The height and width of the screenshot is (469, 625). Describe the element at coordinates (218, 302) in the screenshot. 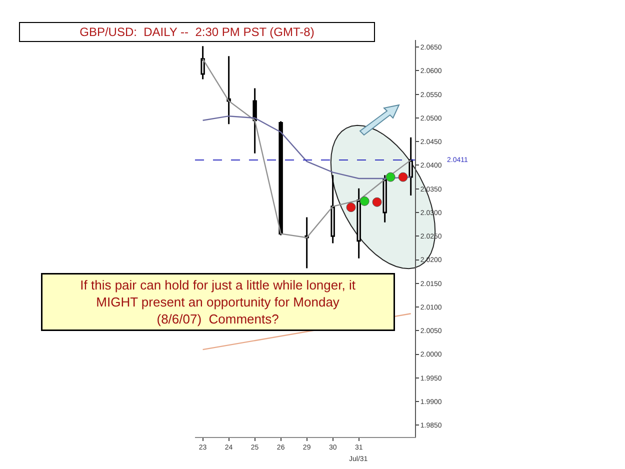

I see `annotation: If this pair can hold for just a little while longer, it MIGHT present an opportunity for Monday (8/6/07) Comments?` at that location.